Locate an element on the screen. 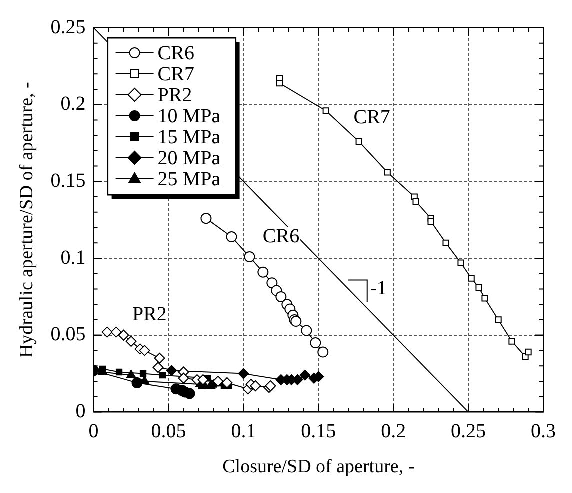 The image size is (572, 493). y-tick-label: 0.25 is located at coordinates (68, 27).